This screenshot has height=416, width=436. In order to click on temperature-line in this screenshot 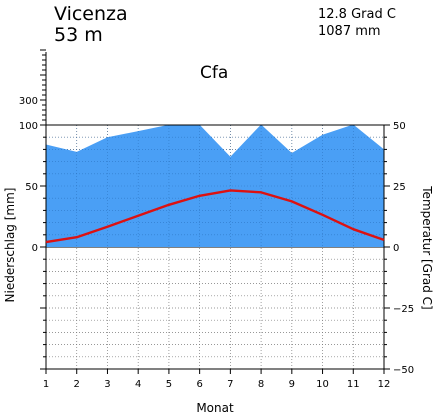, I will do `click(215, 216)`.